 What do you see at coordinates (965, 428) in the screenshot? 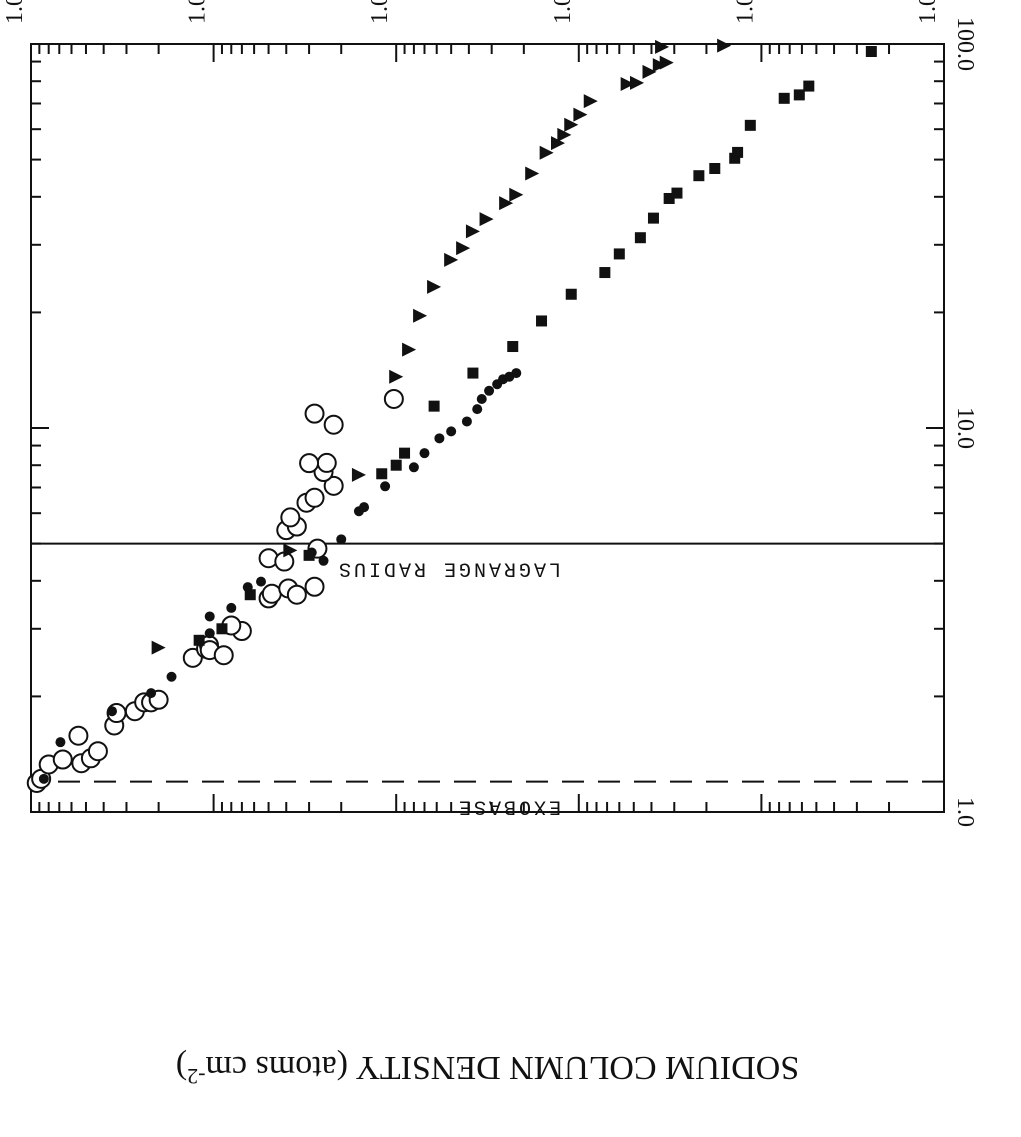
I see `distance-tick-label: 10.0` at bounding box center [965, 428].